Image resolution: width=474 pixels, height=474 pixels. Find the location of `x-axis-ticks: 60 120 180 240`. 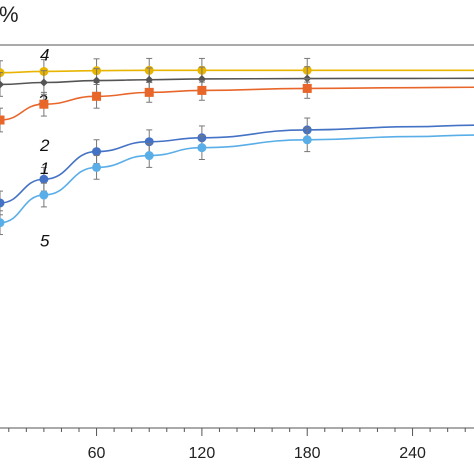

x-axis-ticks: 60 120 180 240 is located at coordinates (237, 445).